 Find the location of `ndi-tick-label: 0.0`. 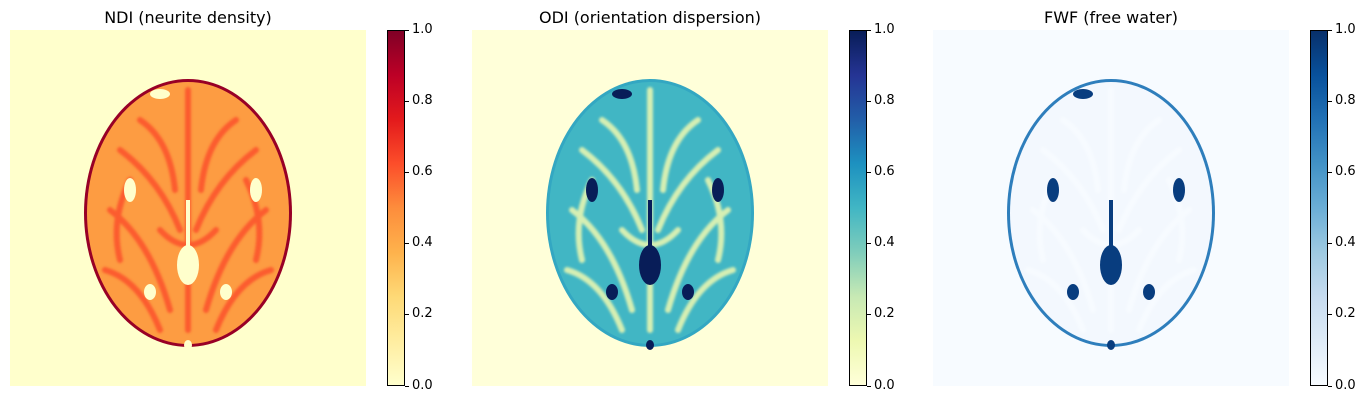

ndi-tick-label: 0.0 is located at coordinates (422, 385).